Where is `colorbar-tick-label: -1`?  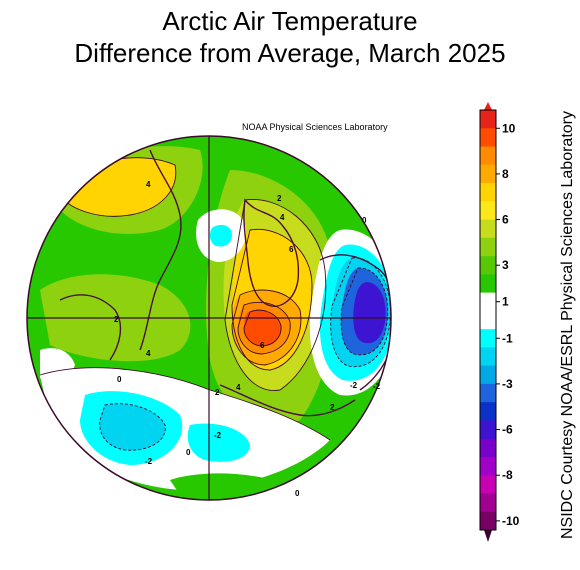
colorbar-tick-label: -1 is located at coordinates (507, 338).